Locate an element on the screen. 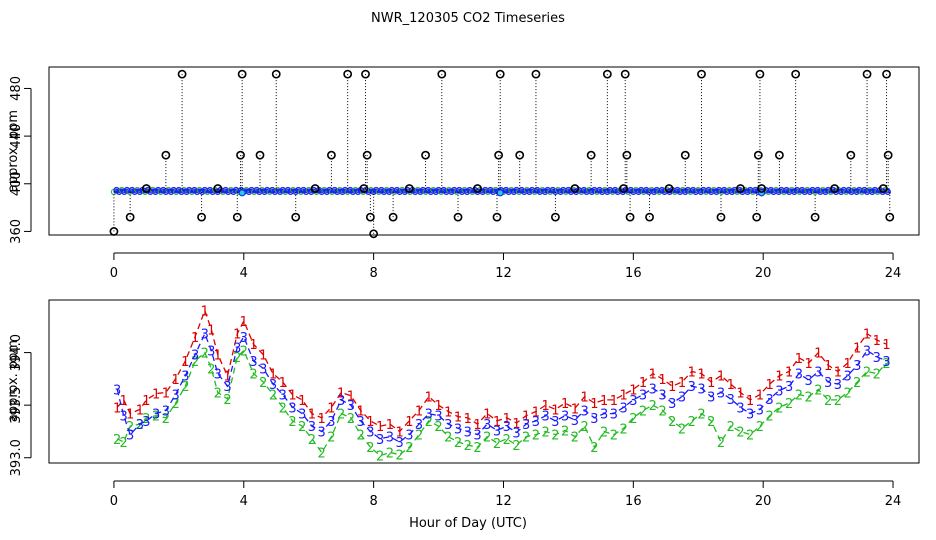 Image resolution: width=936 pixels, height=540 pixels. top-y-tick-label: 440 is located at coordinates (16, 136).